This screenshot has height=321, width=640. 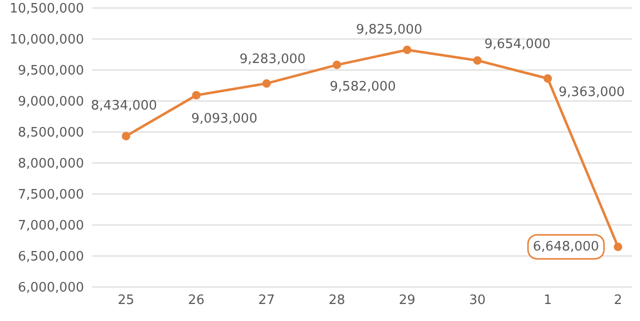 I want to click on data-label: 6,648,000, so click(x=566, y=246).